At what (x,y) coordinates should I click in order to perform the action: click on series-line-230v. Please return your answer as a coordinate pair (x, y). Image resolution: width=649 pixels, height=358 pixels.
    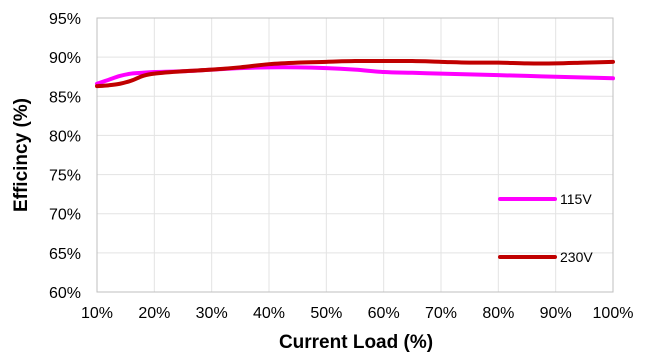
    Looking at the image, I should click on (355, 74).